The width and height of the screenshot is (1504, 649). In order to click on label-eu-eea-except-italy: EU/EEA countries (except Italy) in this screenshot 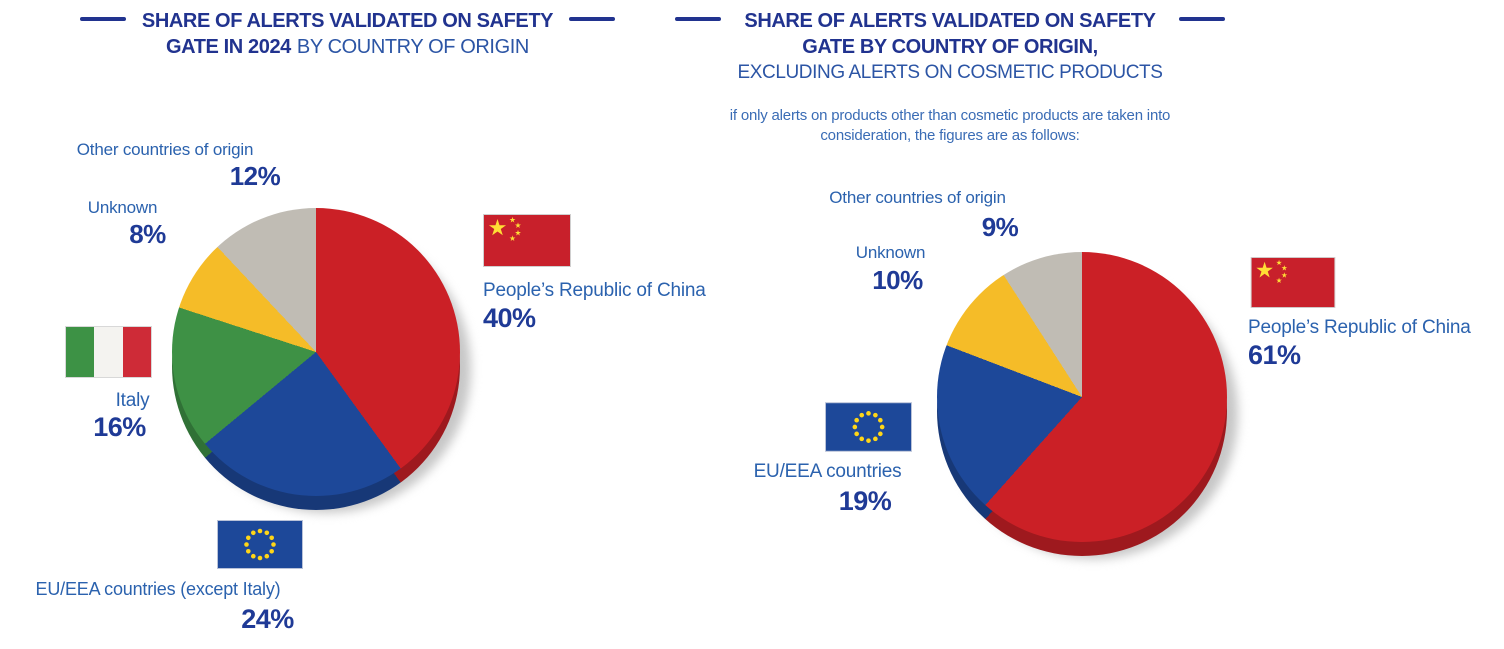, I will do `click(158, 589)`.